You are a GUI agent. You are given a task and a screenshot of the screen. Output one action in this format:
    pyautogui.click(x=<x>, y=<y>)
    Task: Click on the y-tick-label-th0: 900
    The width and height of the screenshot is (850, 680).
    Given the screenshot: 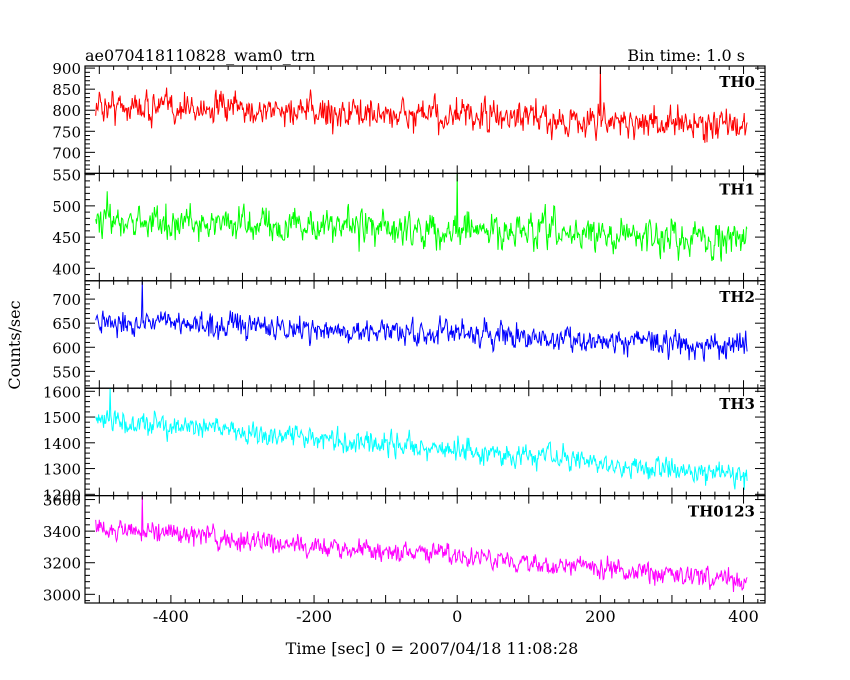 What is the action you would take?
    pyautogui.click(x=66, y=69)
    